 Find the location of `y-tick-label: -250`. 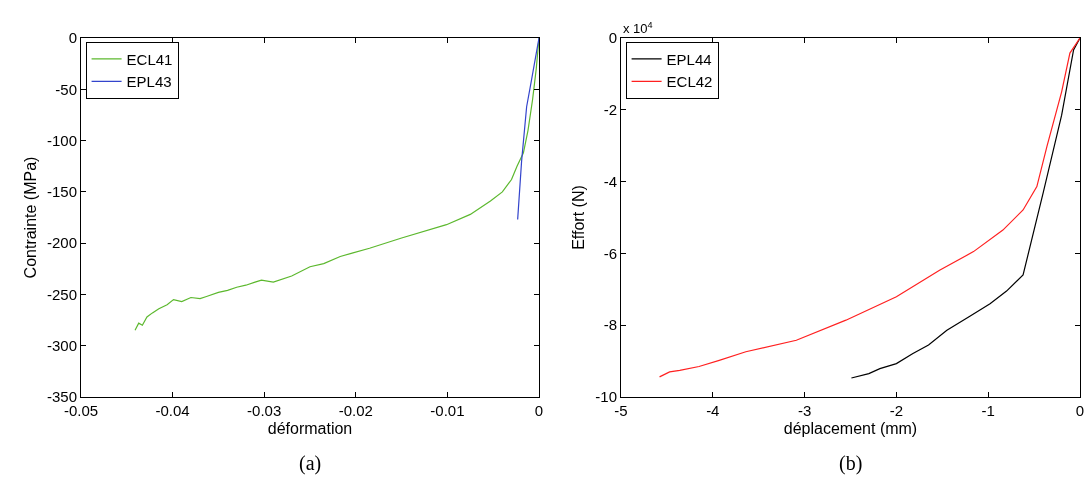

y-tick-label: -250 is located at coordinates (61, 294).